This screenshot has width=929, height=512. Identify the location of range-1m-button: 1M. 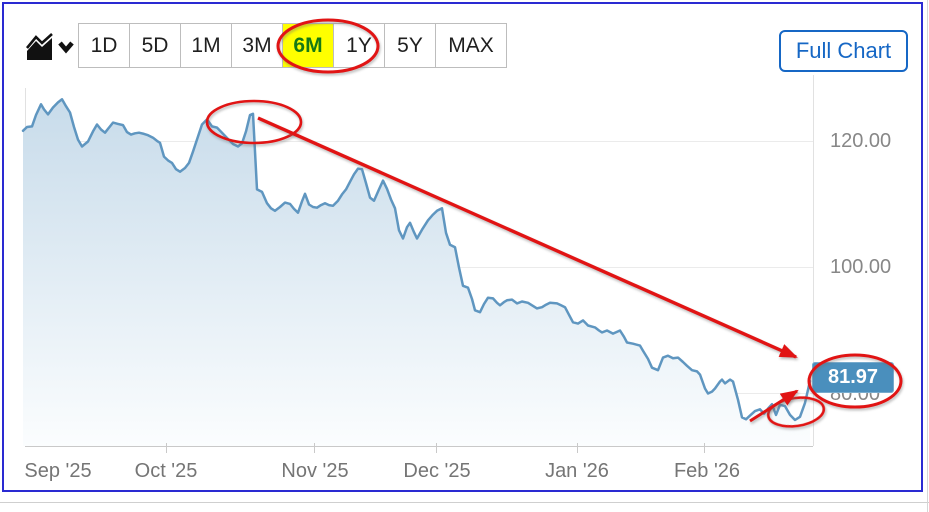
(206, 45).